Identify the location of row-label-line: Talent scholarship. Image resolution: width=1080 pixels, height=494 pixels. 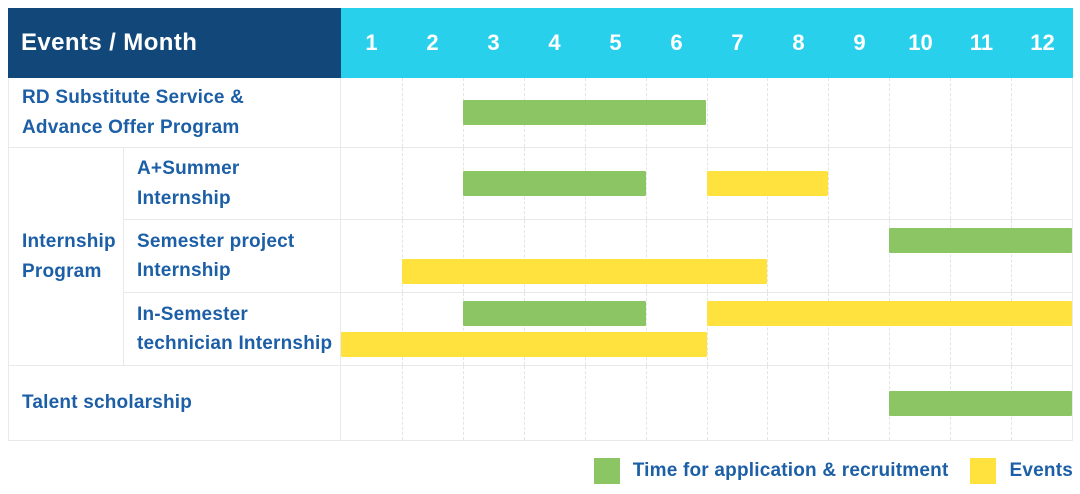
(107, 403).